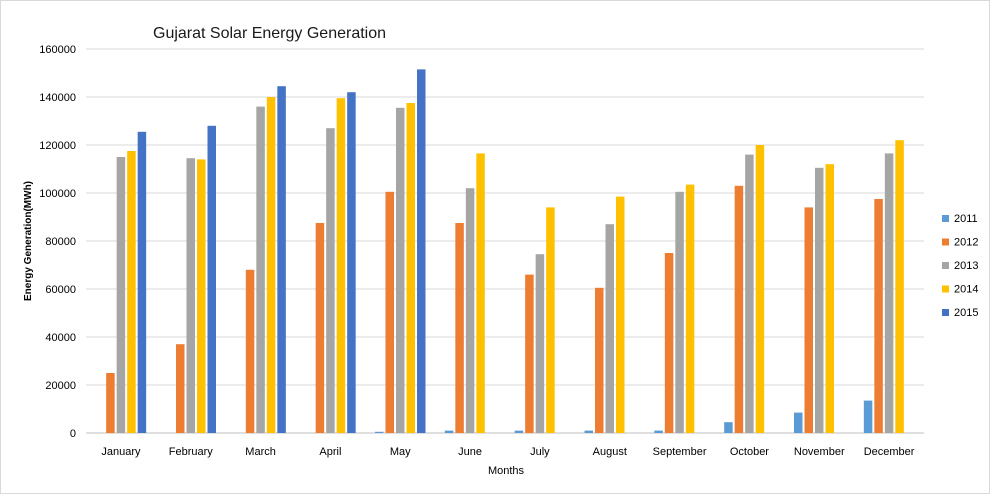 Image resolution: width=990 pixels, height=494 pixels. What do you see at coordinates (379, 432) in the screenshot?
I see `bar-2011-may` at bounding box center [379, 432].